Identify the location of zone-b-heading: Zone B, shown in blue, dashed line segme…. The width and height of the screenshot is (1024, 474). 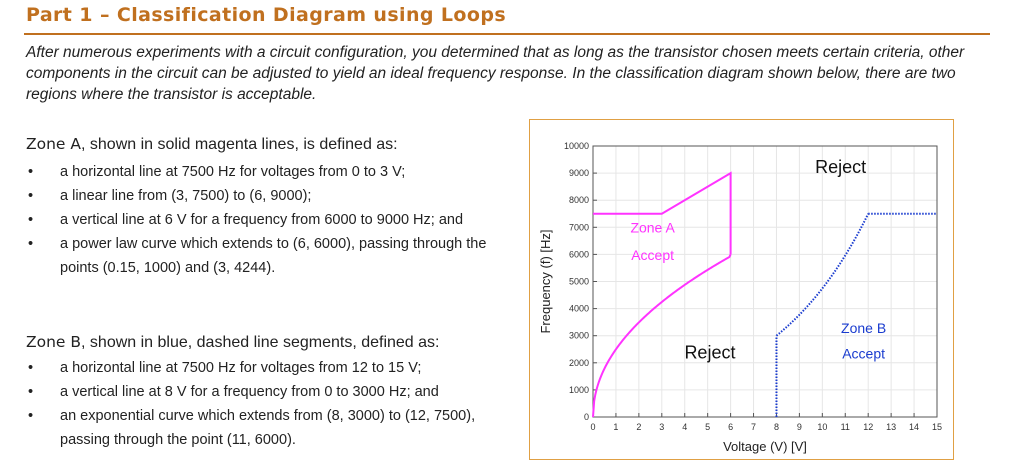
(232, 342).